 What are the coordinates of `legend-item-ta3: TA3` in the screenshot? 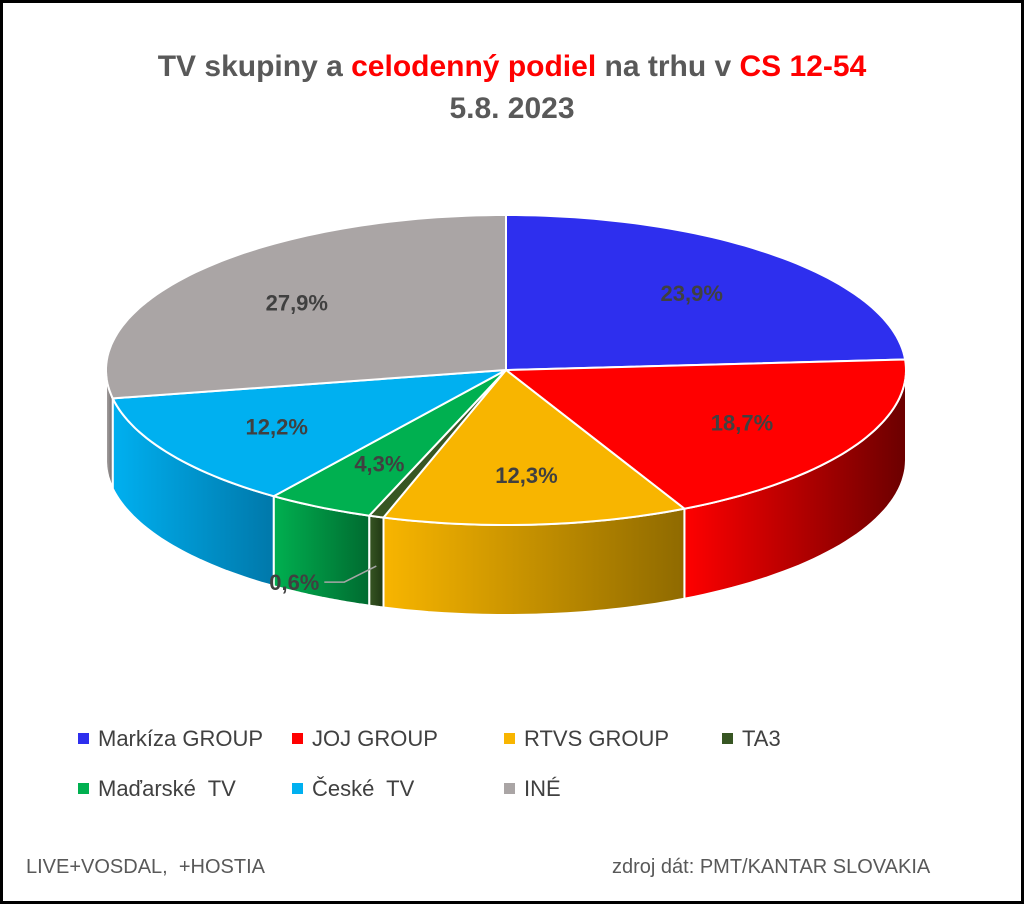 It's located at (751, 739).